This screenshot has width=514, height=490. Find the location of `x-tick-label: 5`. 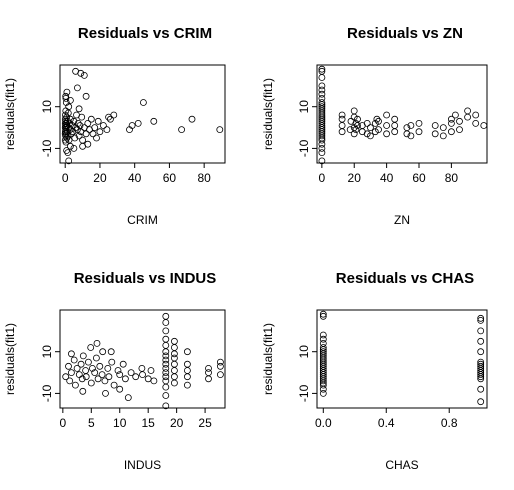

x-tick-label: 5 is located at coordinates (91, 423).